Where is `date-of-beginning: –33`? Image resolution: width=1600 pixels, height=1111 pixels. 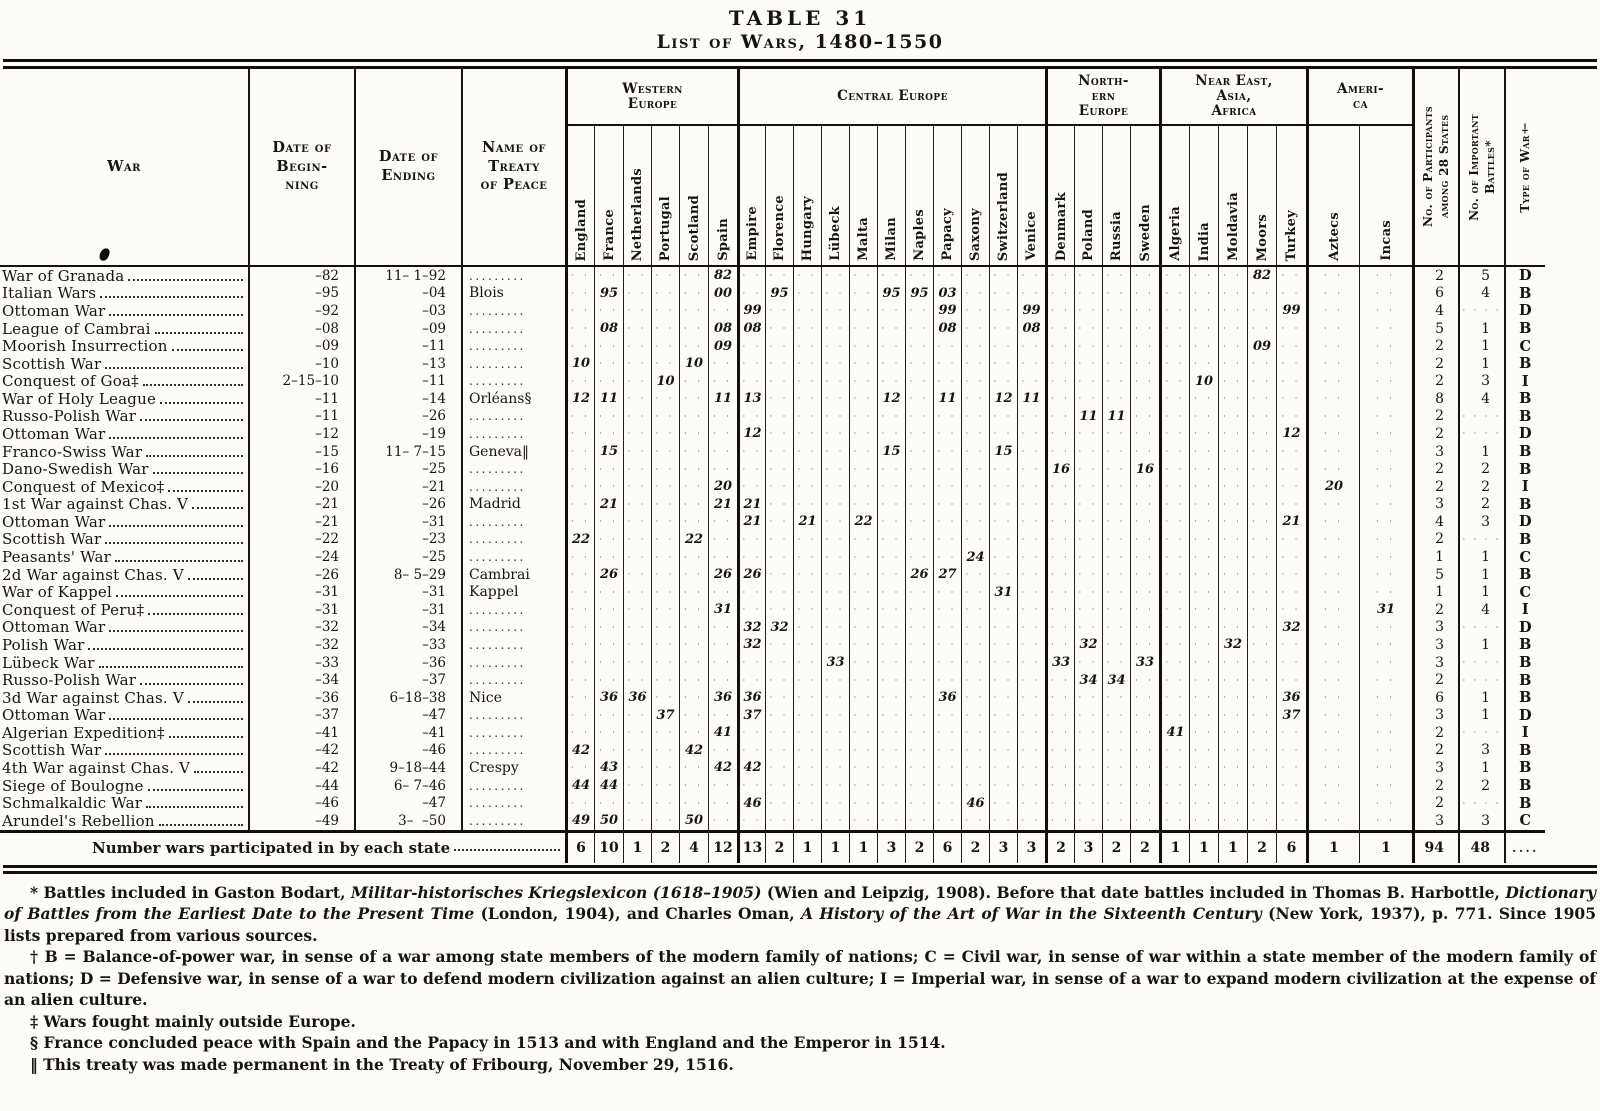 date-of-beginning: –33 is located at coordinates (301, 662).